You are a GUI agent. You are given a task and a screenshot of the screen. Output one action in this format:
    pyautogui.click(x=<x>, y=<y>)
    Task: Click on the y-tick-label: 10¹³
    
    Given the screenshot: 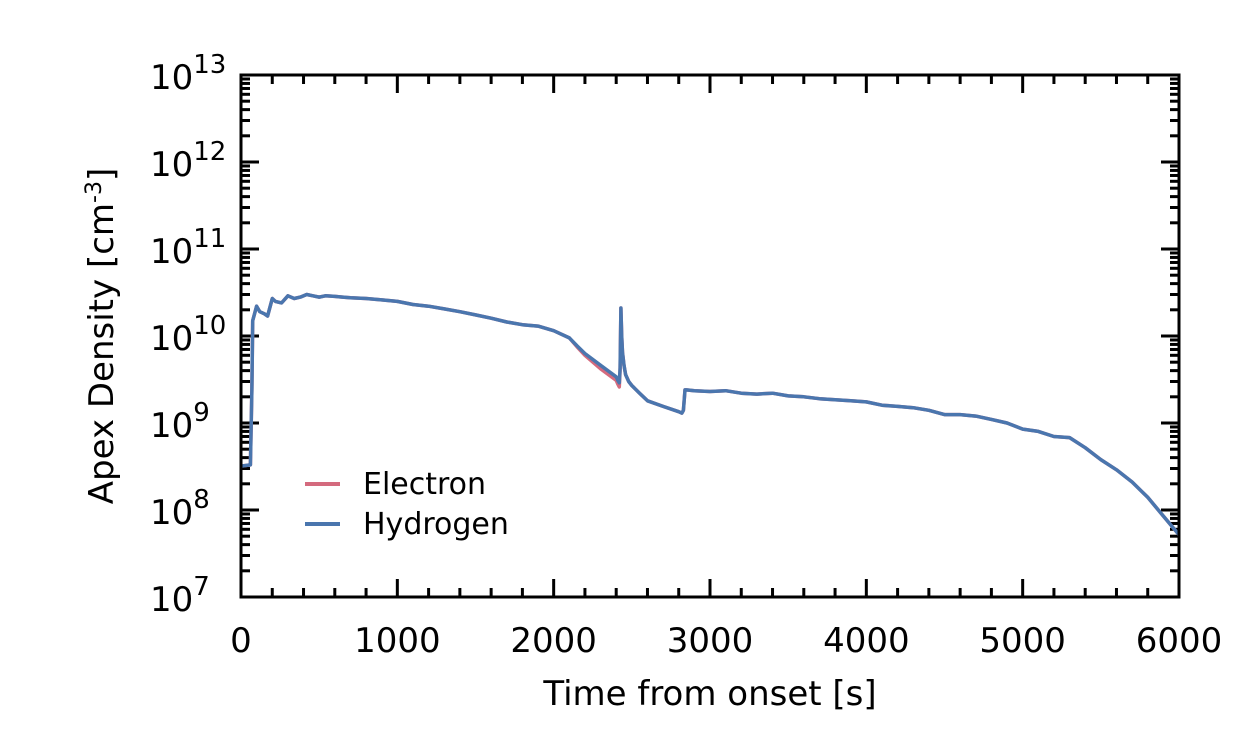 What is the action you would take?
    pyautogui.click(x=188, y=74)
    